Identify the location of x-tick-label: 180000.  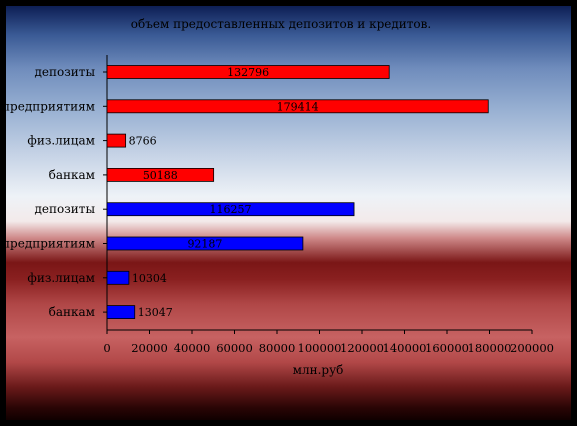
(490, 348).